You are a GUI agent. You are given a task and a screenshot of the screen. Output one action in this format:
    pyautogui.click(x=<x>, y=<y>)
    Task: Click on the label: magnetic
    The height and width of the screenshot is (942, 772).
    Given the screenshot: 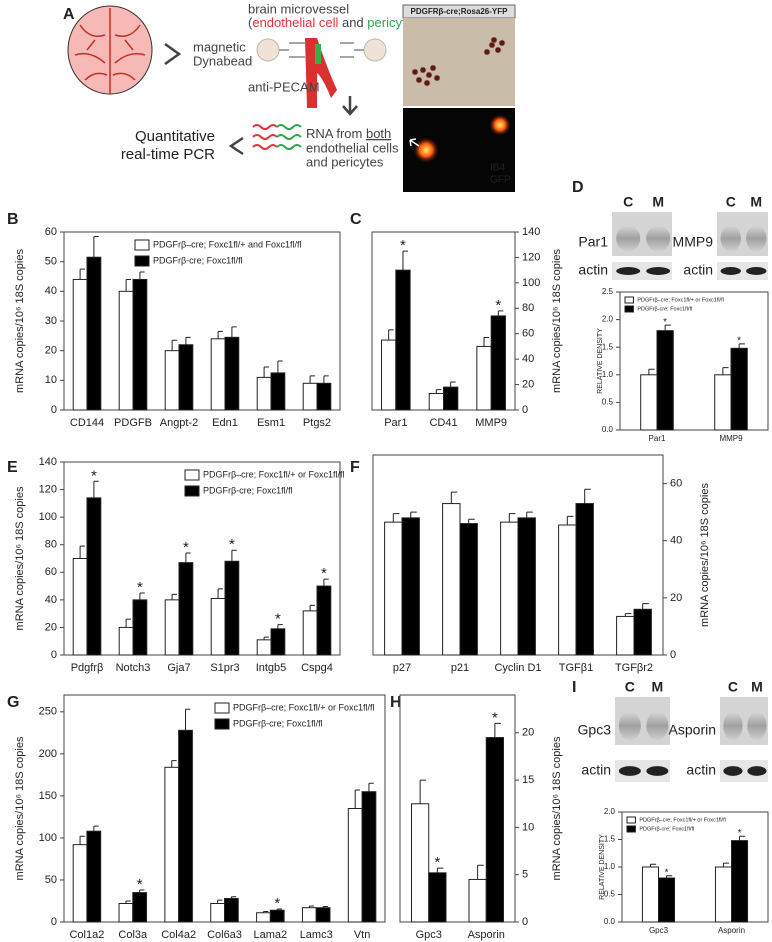 What is the action you would take?
    pyautogui.click(x=219, y=46)
    